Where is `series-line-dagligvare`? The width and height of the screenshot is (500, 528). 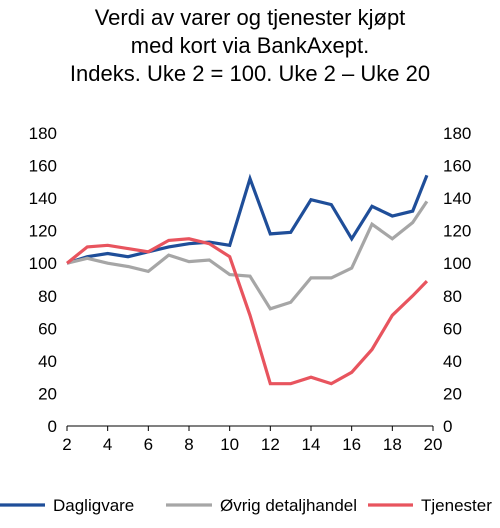 series-line-dagligvare is located at coordinates (247, 219).